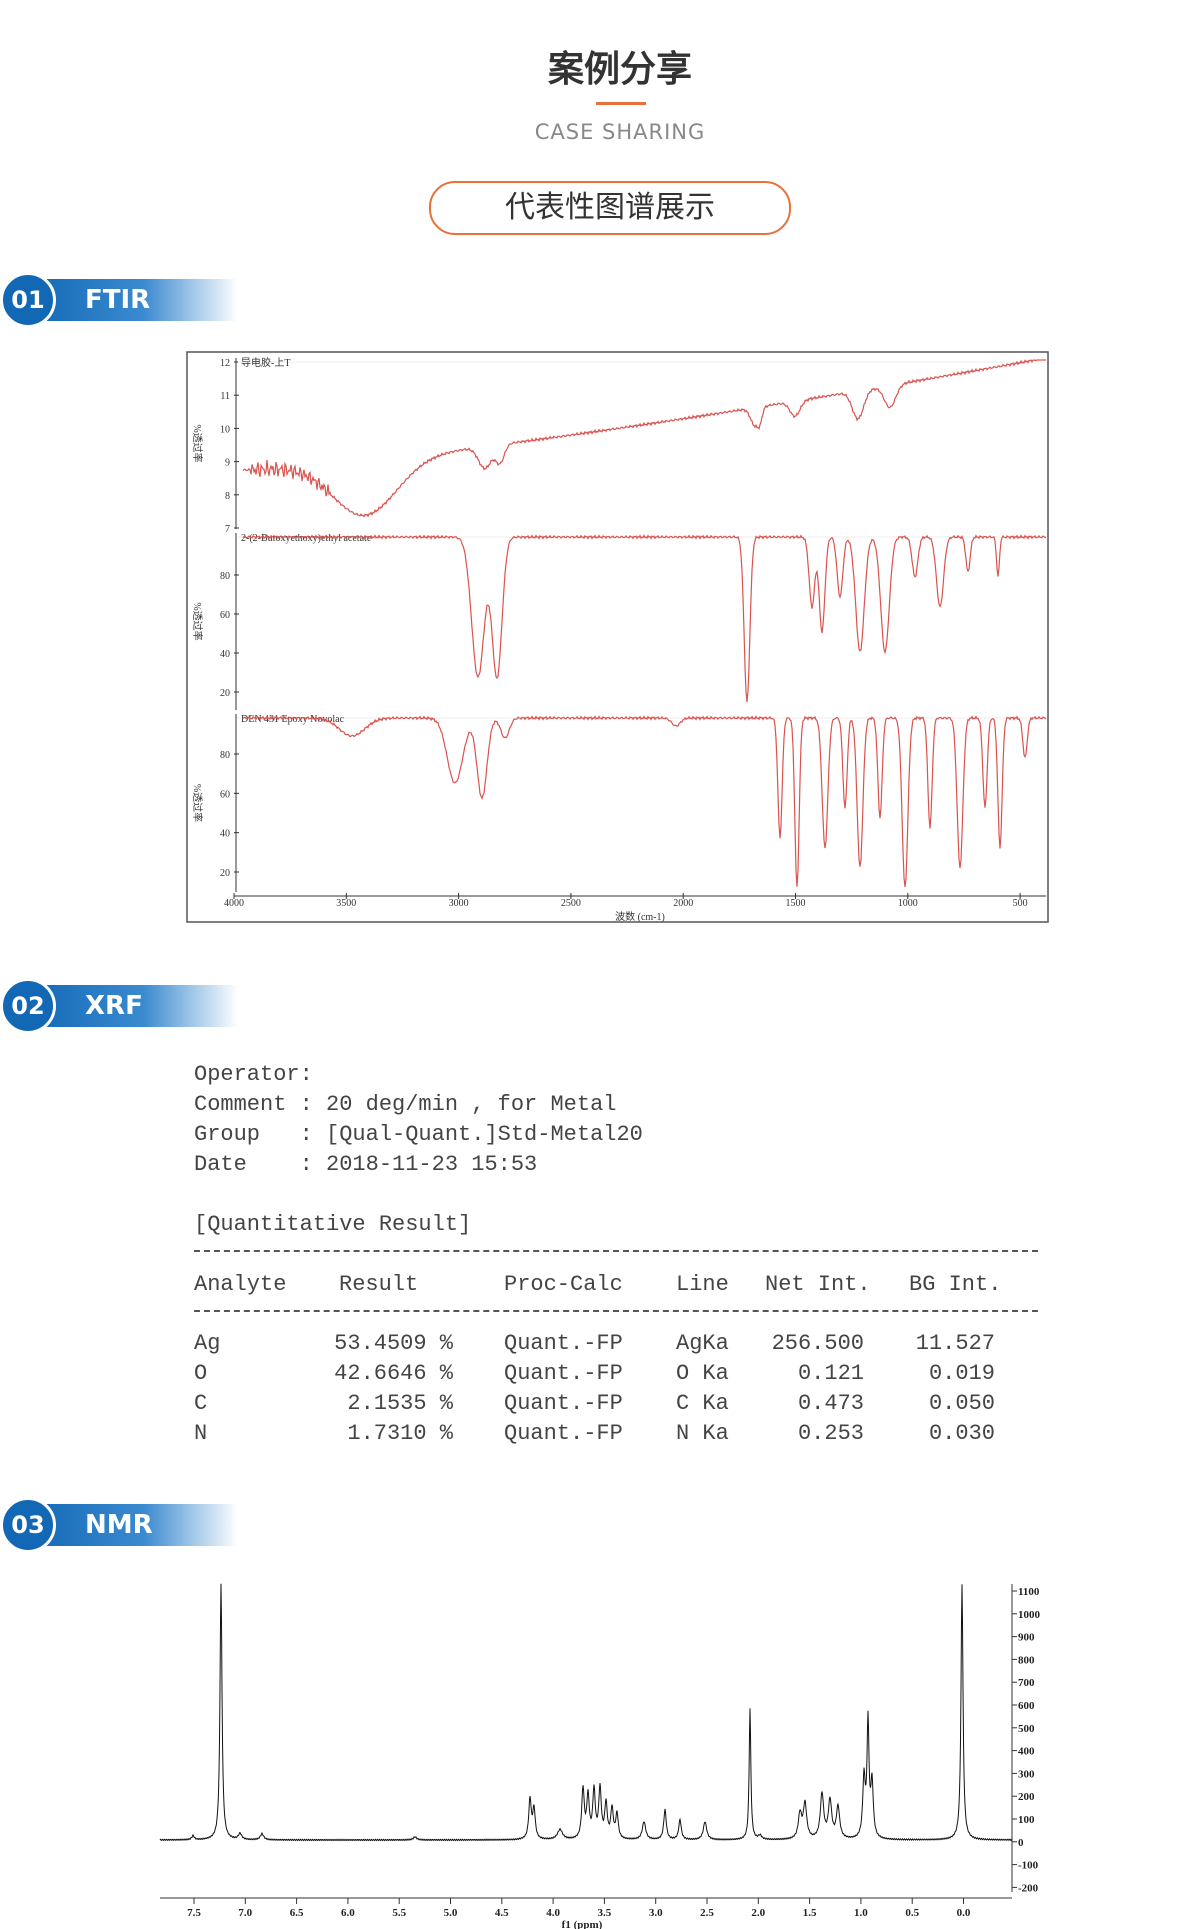 The height and width of the screenshot is (1929, 1200). I want to click on x-tick-label: 1.5, so click(810, 1913).